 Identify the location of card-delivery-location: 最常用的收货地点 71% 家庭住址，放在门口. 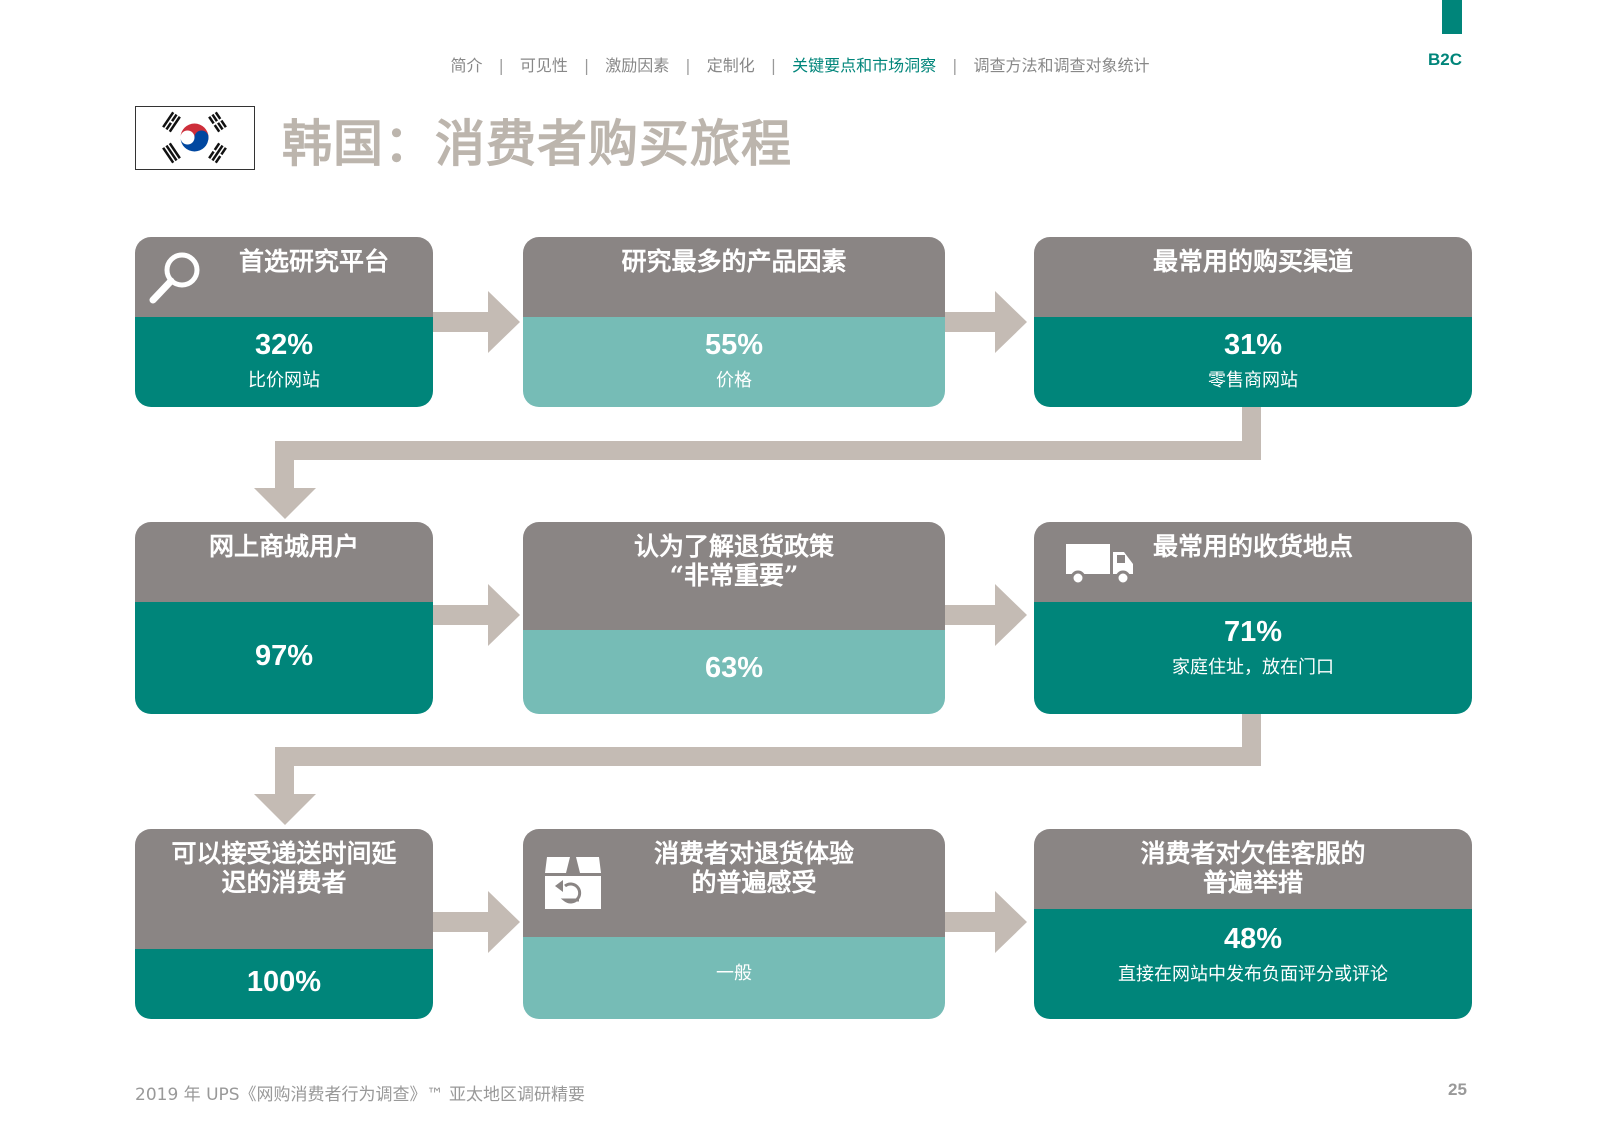
(1253, 618).